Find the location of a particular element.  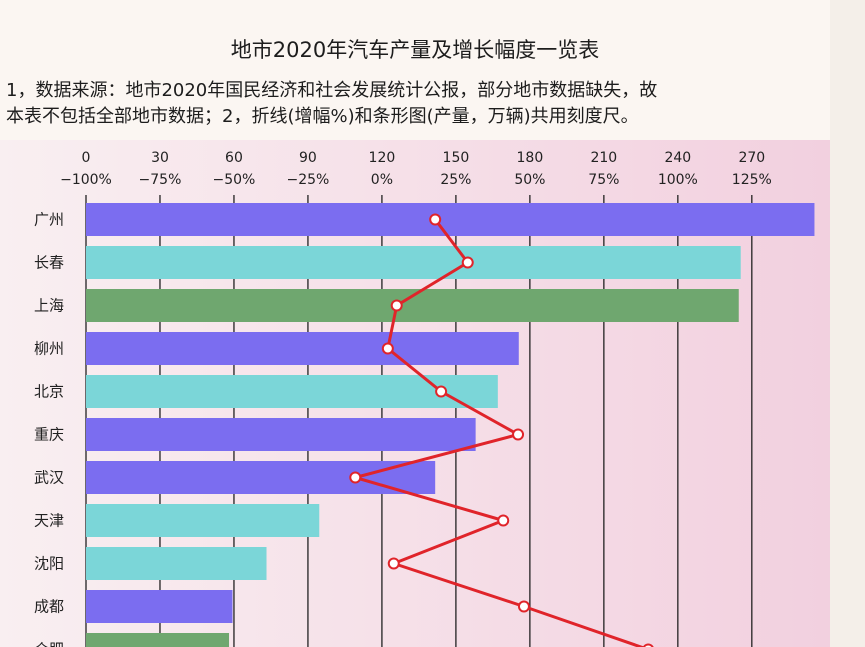

category-label: 重庆 is located at coordinates (49, 435).